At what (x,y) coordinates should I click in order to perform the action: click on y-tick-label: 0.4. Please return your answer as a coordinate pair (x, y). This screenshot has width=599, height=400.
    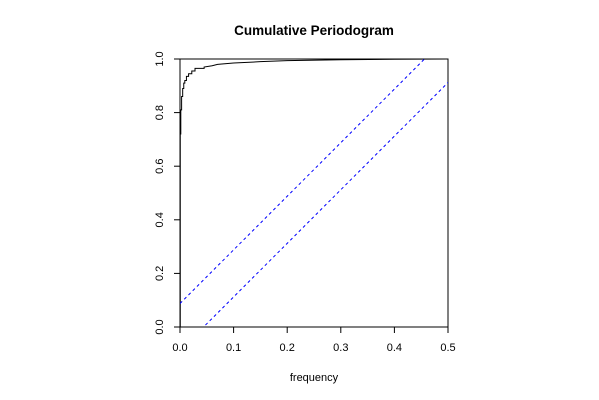
    Looking at the image, I should click on (160, 219).